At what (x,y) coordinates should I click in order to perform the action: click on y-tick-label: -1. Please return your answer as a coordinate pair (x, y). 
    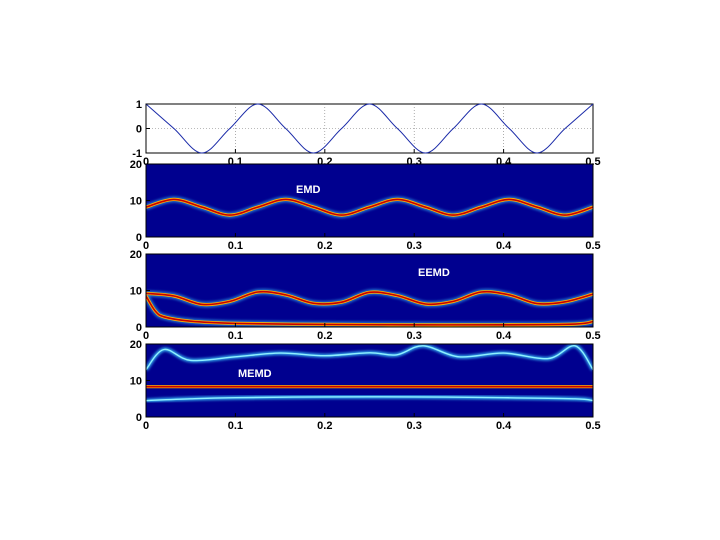
    Looking at the image, I should click on (137, 154).